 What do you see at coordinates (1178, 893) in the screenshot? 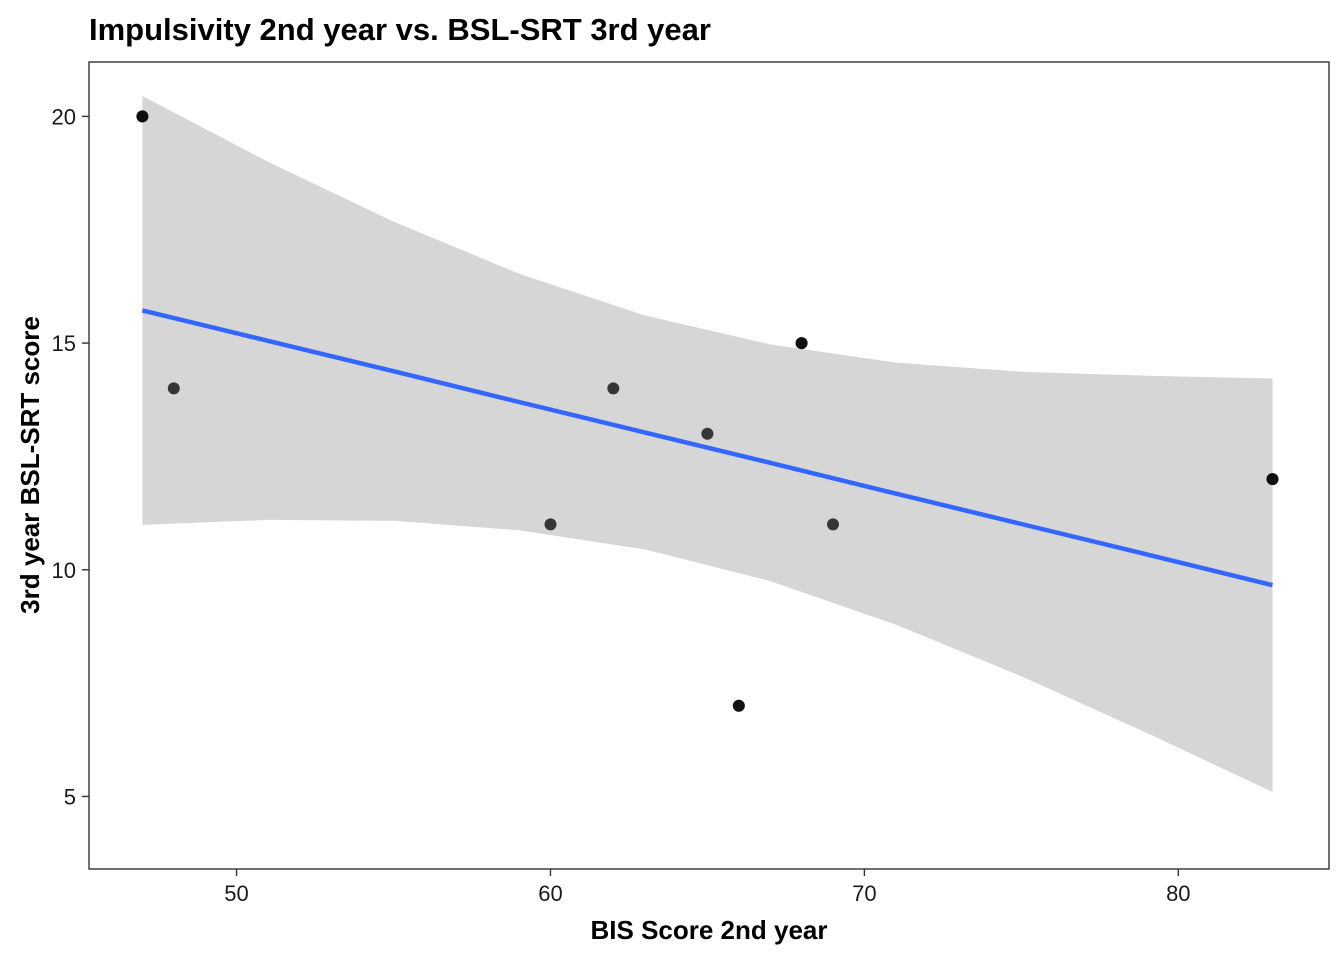
I see `x-tick-label: 80` at bounding box center [1178, 893].